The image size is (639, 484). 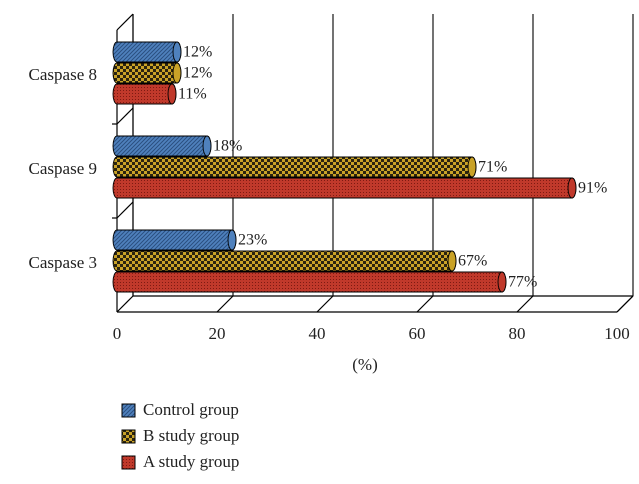 I want to click on legend: Control group B study group A study group, so click(x=180, y=435).